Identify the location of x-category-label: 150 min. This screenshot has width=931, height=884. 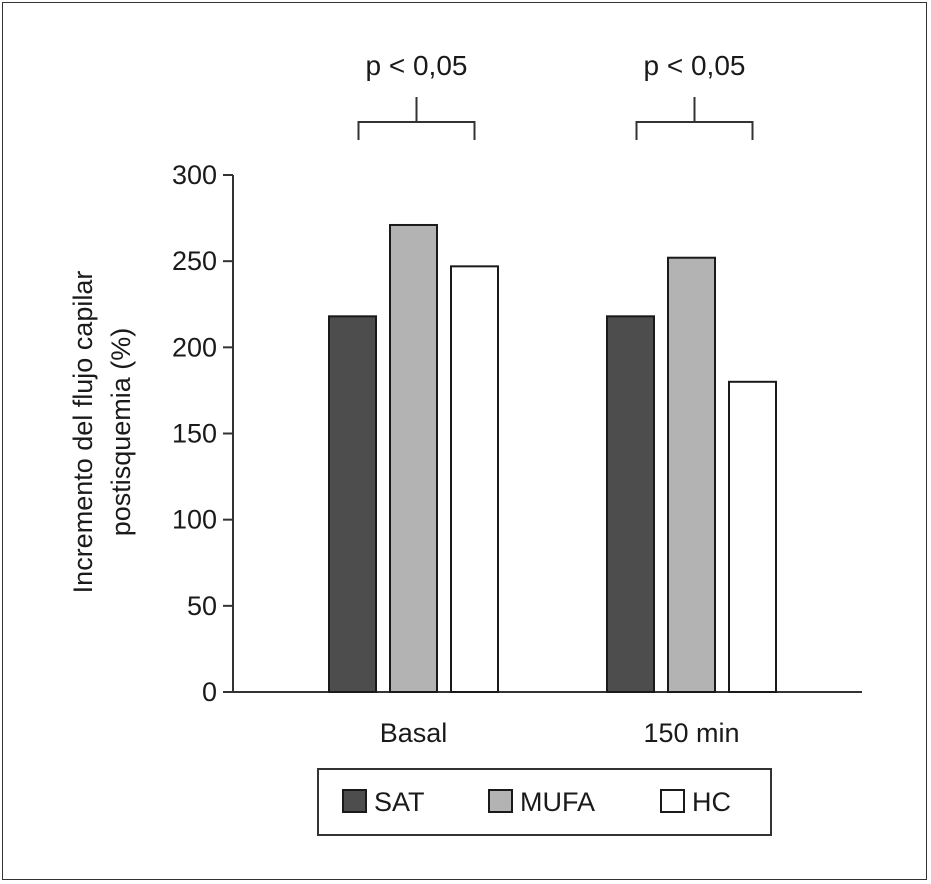
(691, 733).